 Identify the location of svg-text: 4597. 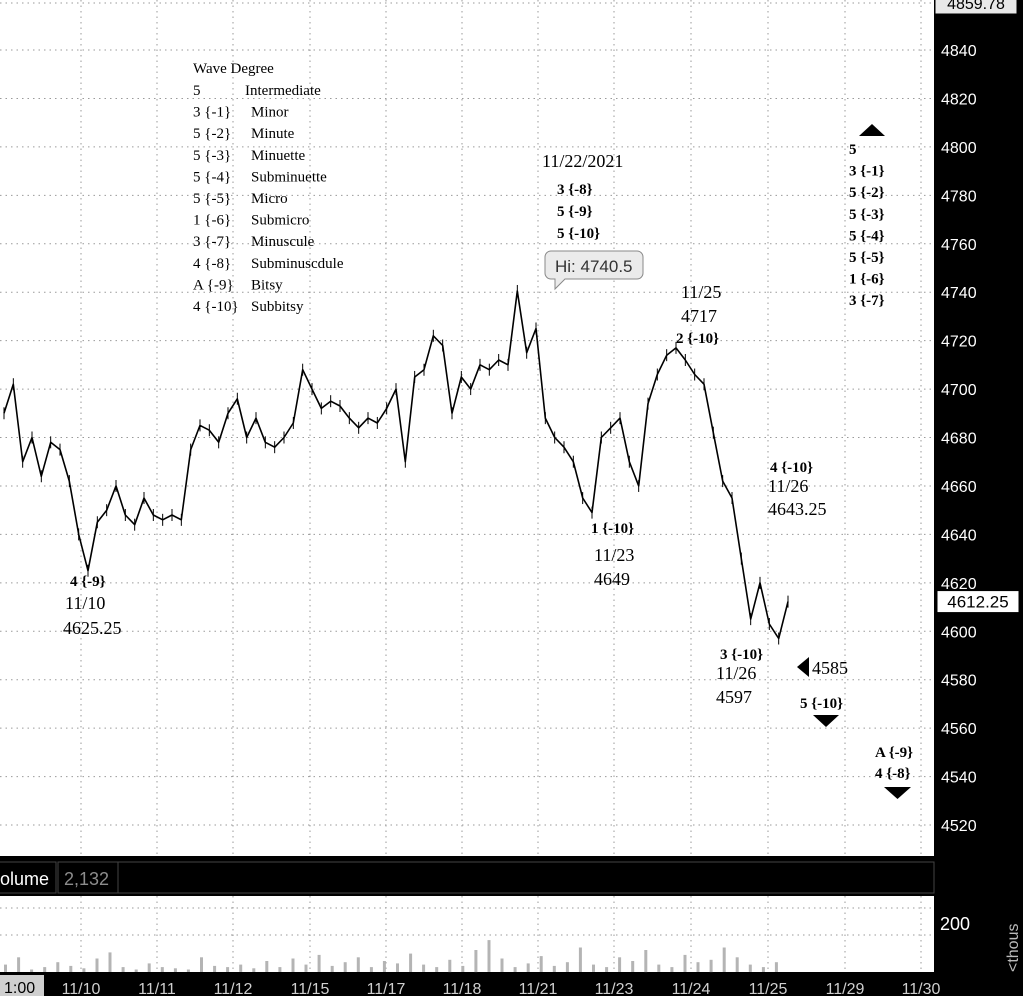
(734, 697).